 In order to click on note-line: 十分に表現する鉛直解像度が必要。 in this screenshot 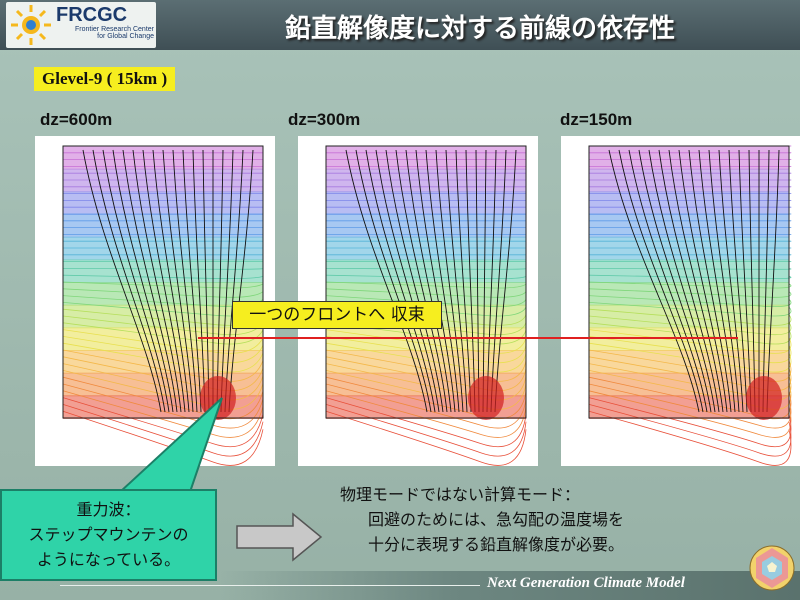, I will do `click(496, 544)`.